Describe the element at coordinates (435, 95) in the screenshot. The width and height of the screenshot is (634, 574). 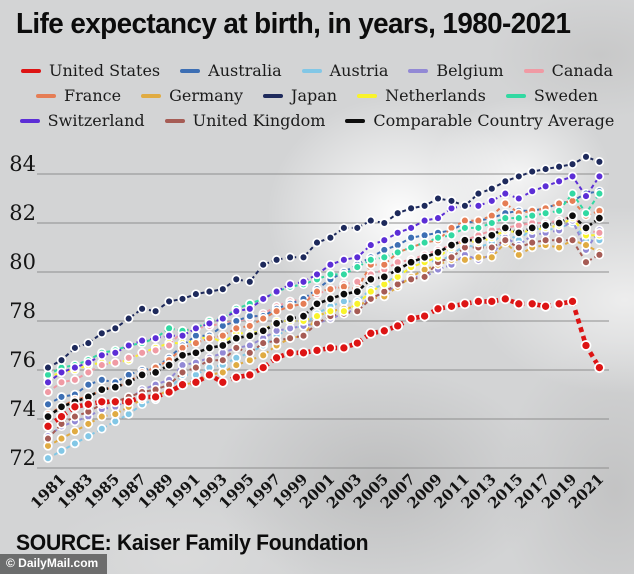
I see `legend-label: Netherlands` at that location.